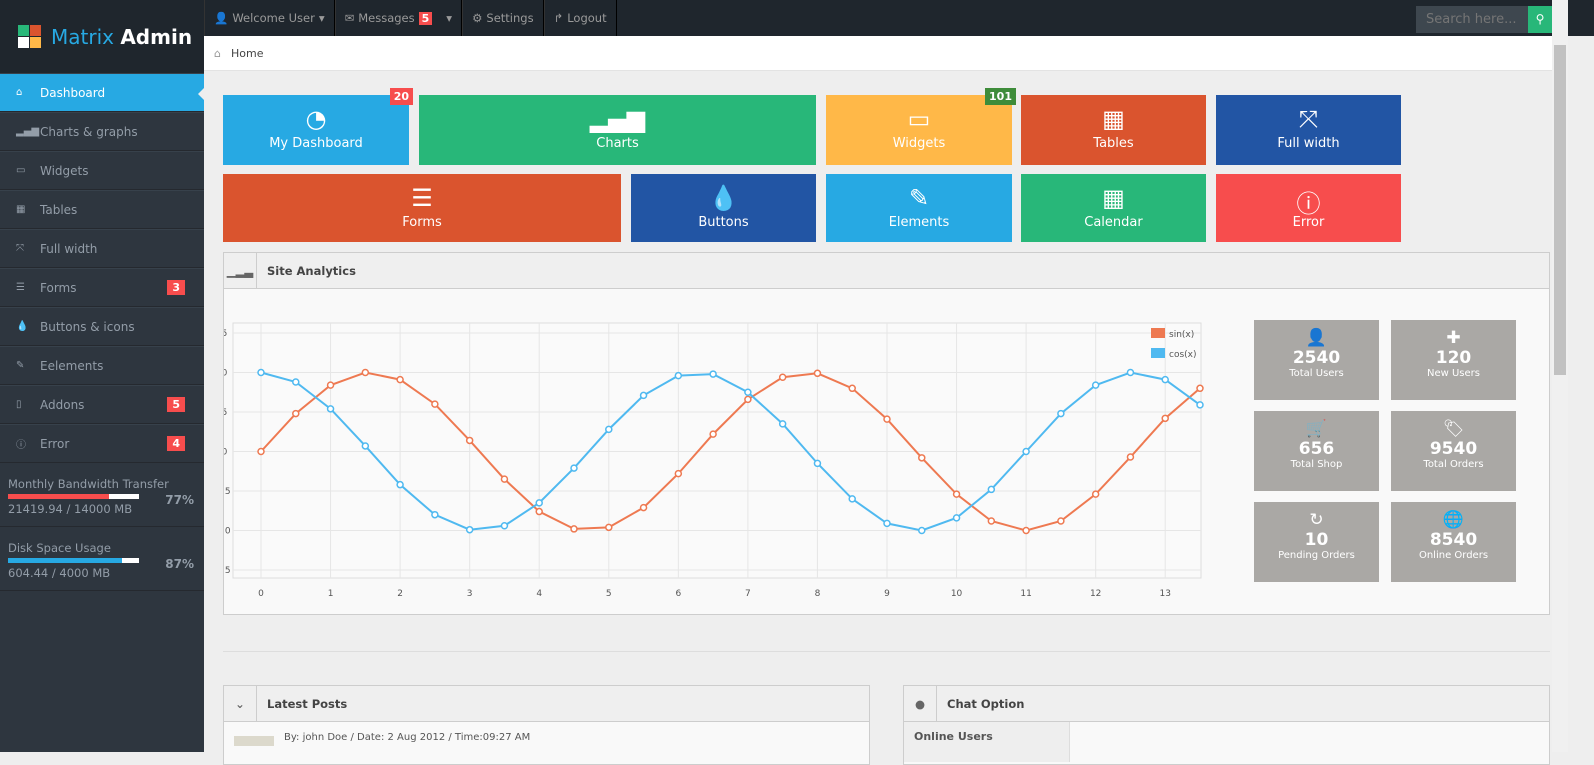 Image resolution: width=1594 pixels, height=765 pixels. I want to click on tile-buttons: 💧 Buttons, so click(723, 208).